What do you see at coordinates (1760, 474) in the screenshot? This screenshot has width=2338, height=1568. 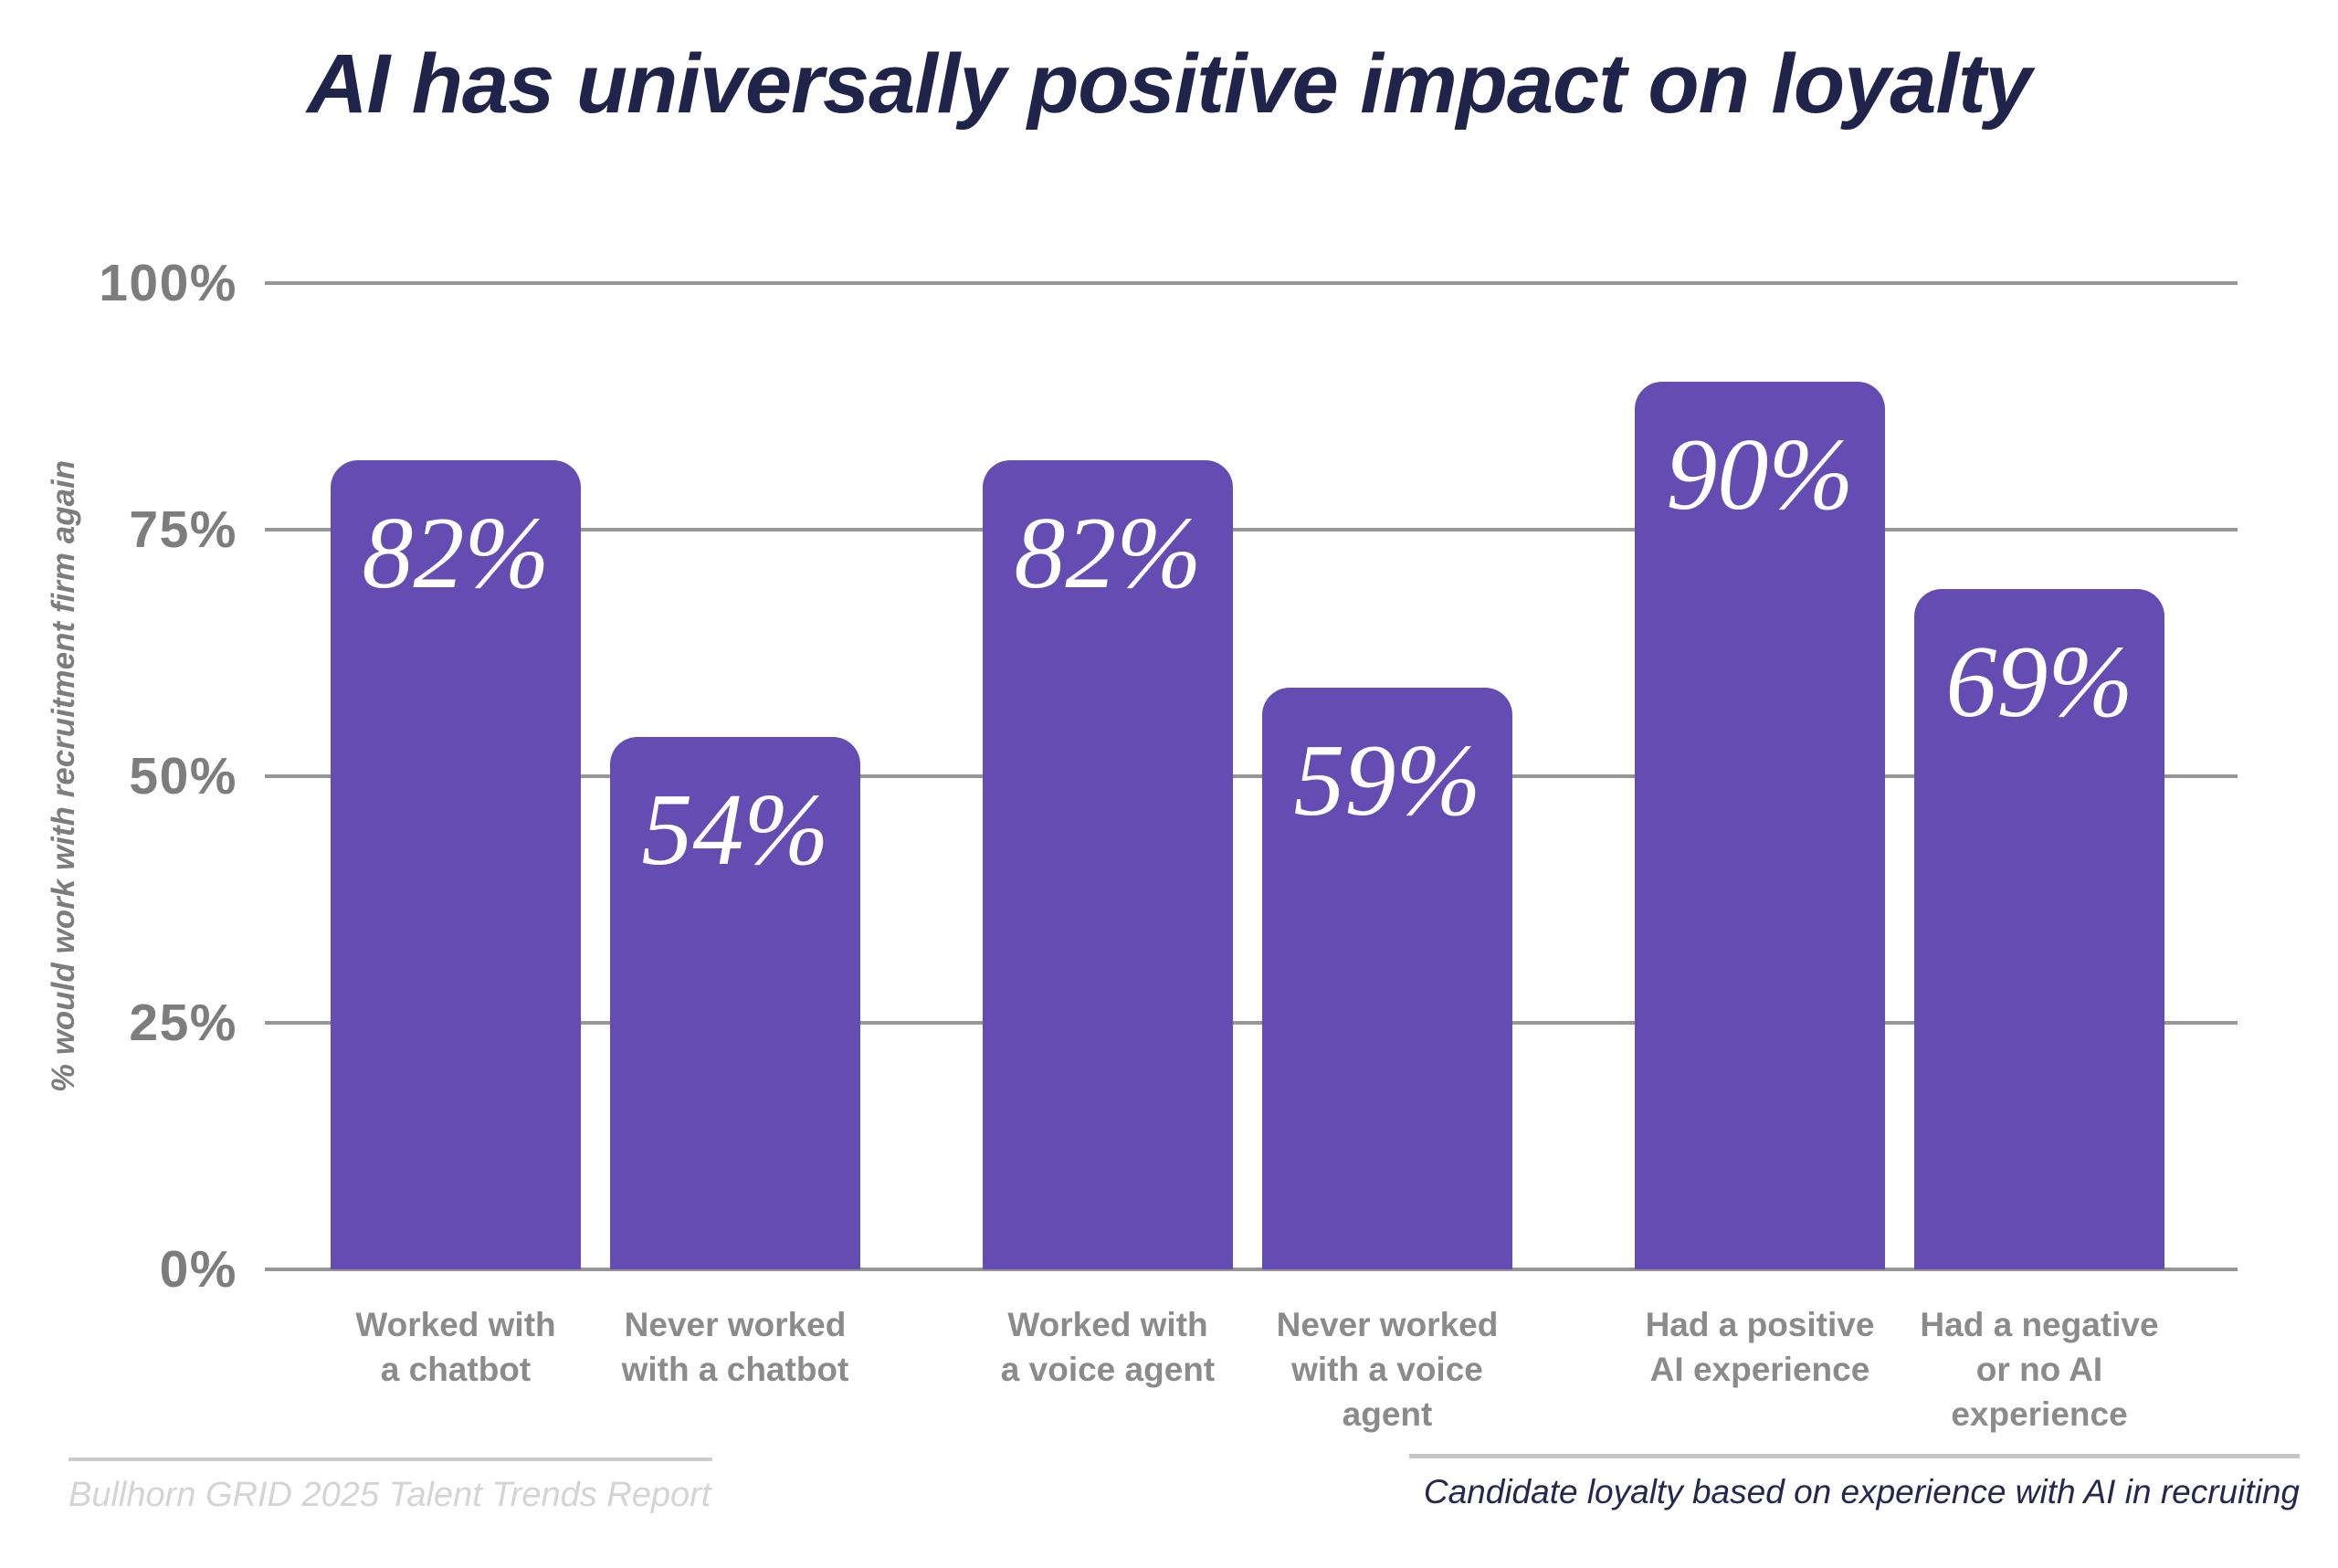 I see `bar-value-label-5: 90%` at bounding box center [1760, 474].